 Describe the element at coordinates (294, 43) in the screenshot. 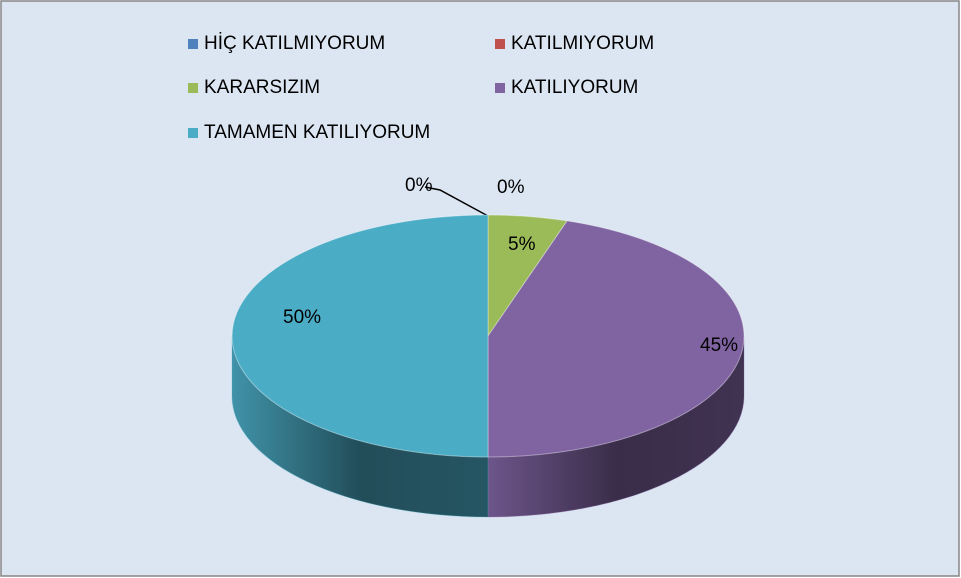

I see `legend-label: HİÇ KATILMIYORUM` at that location.